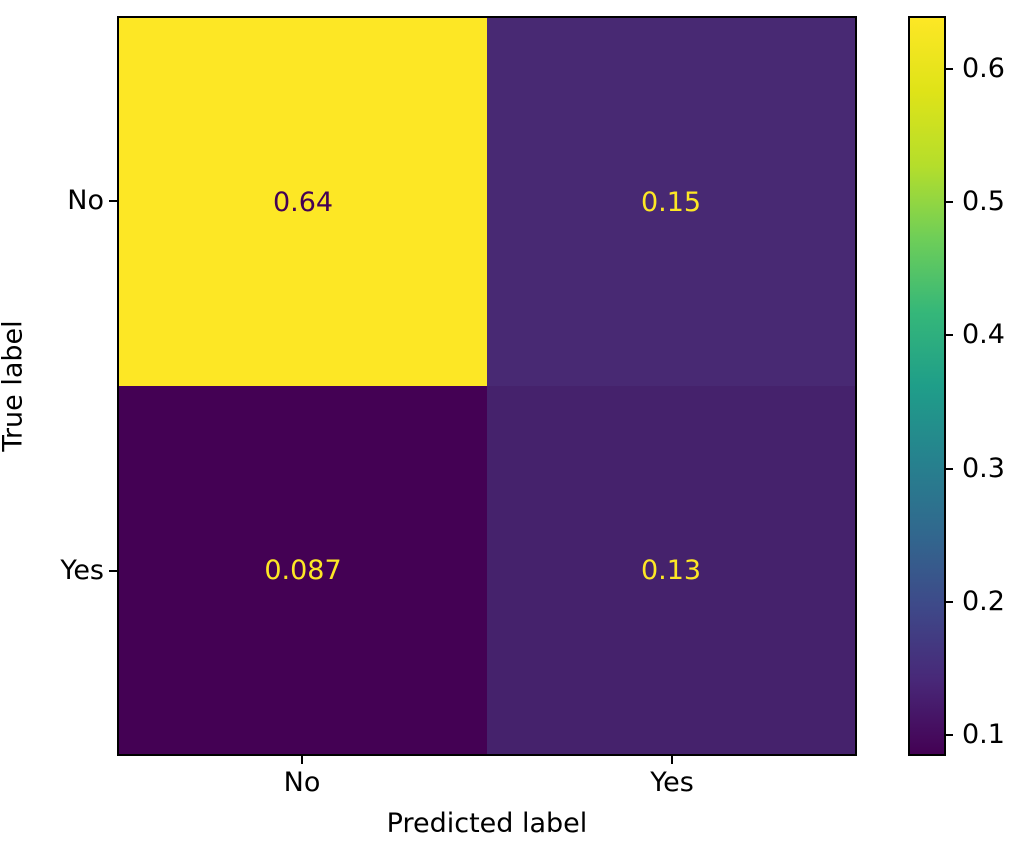  I want to click on cell-value: 0.64, so click(303, 202).